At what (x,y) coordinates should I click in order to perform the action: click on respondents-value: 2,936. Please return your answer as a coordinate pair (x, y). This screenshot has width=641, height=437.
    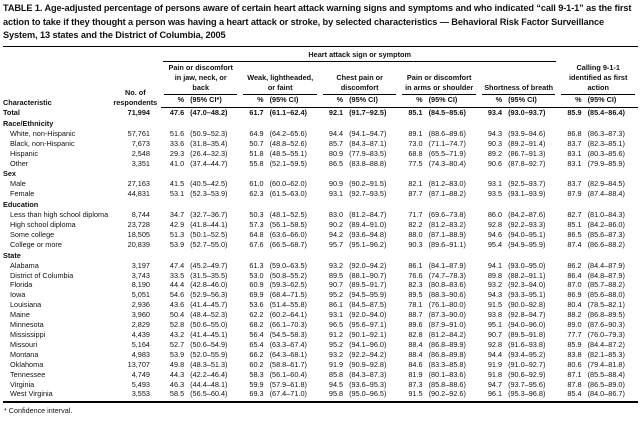
    Looking at the image, I should click on (140, 305).